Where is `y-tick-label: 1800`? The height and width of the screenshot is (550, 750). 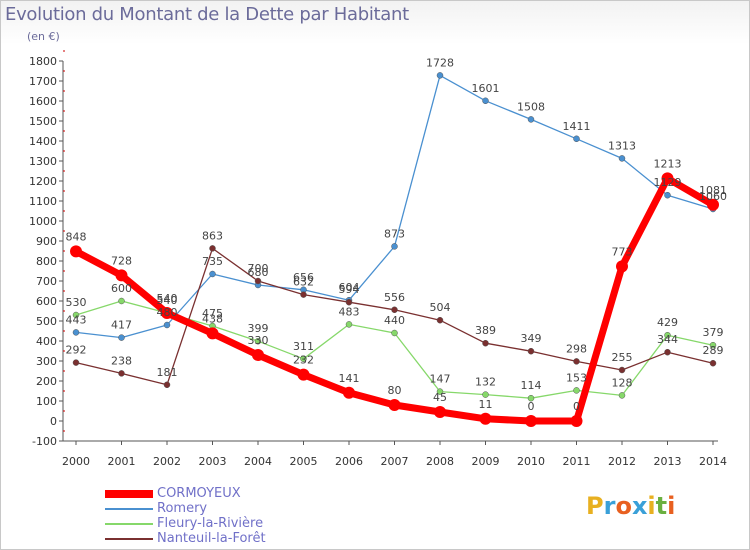
y-tick-label: 1800 is located at coordinates (43, 61).